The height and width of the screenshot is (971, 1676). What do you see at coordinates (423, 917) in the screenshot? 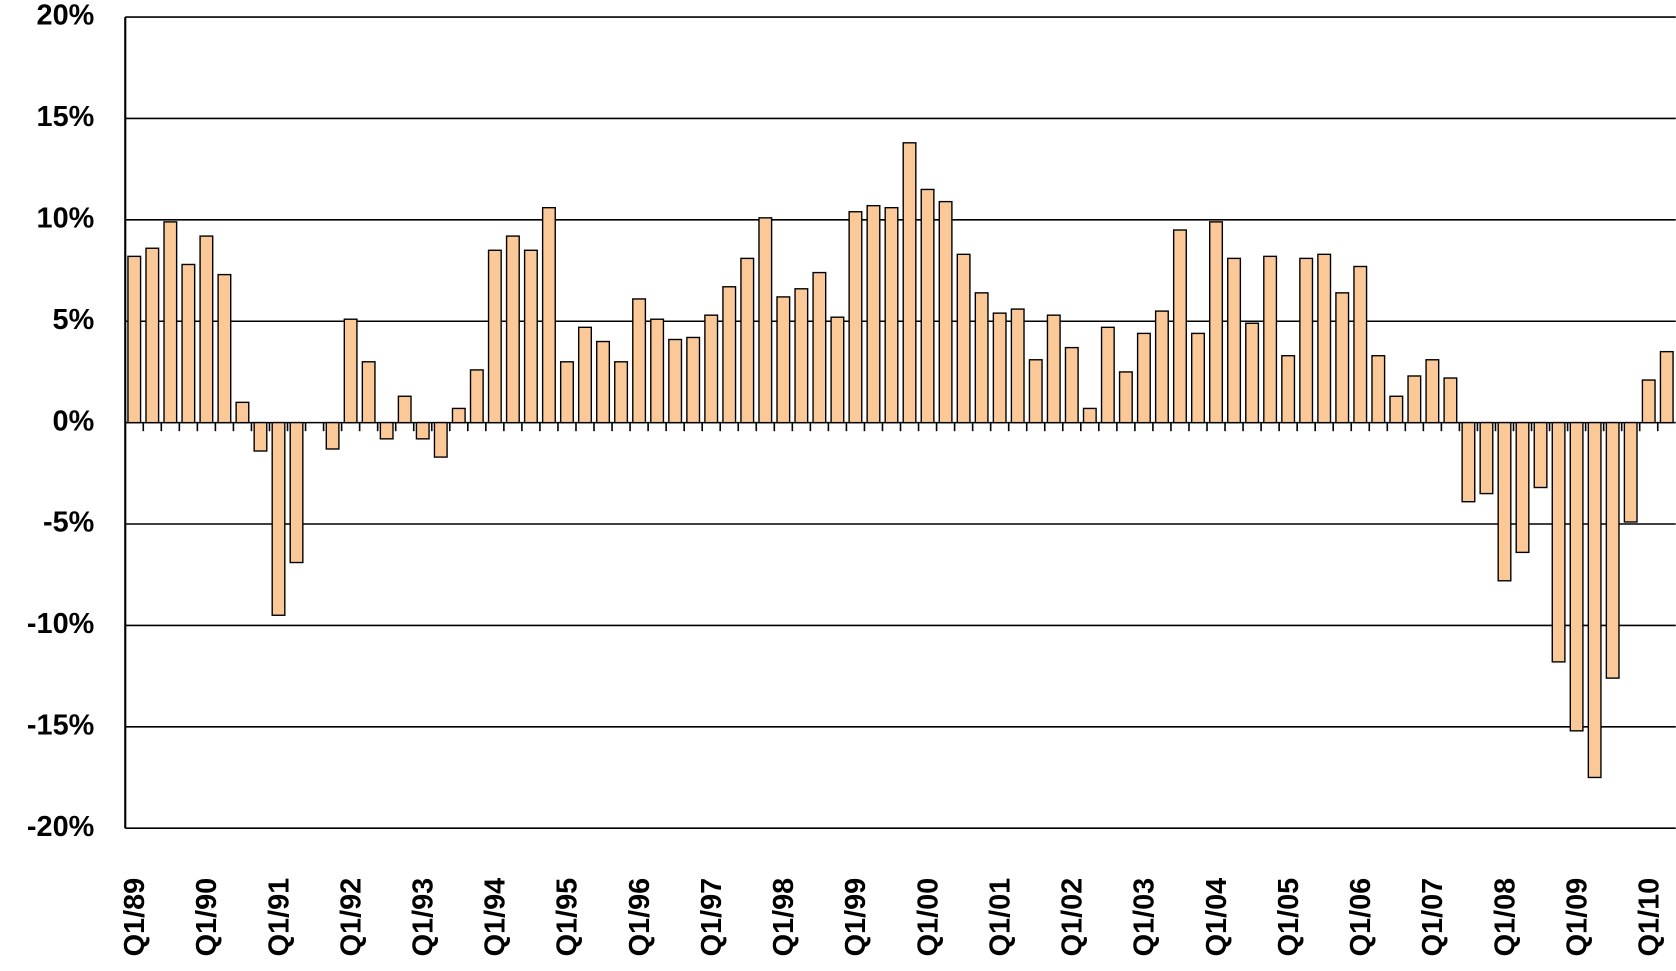
I see `x-tick-label: Q1/93` at bounding box center [423, 917].